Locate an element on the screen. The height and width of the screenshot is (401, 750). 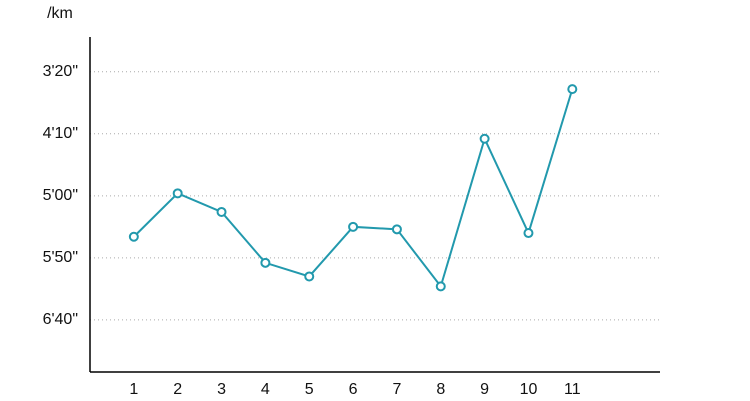
y-tick-label: 5'00" is located at coordinates (60, 195).